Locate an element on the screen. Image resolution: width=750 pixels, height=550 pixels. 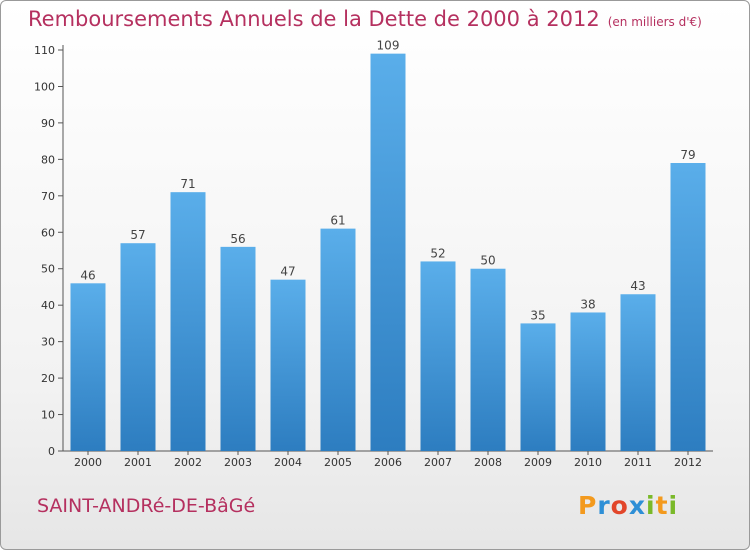
x-tick-label: 2000 is located at coordinates (88, 462).